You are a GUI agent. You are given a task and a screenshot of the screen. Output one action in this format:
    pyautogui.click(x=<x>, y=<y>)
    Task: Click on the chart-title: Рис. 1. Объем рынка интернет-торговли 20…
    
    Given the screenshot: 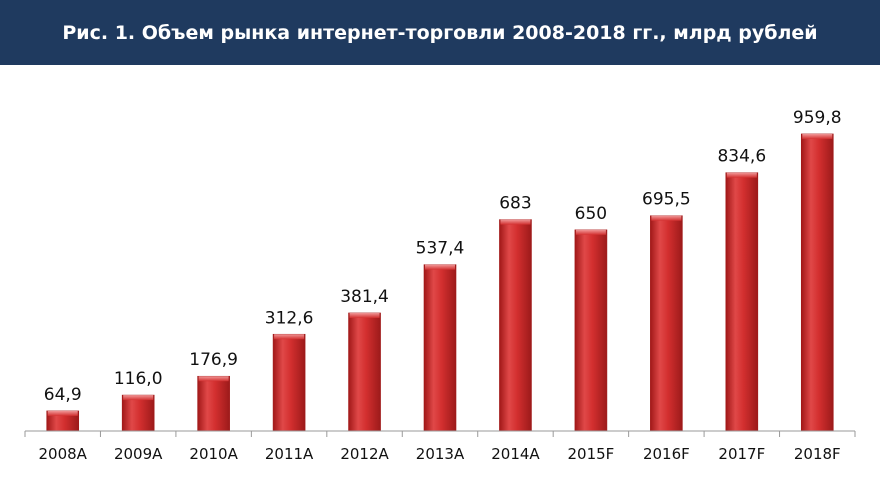 What is the action you would take?
    pyautogui.click(x=440, y=32)
    